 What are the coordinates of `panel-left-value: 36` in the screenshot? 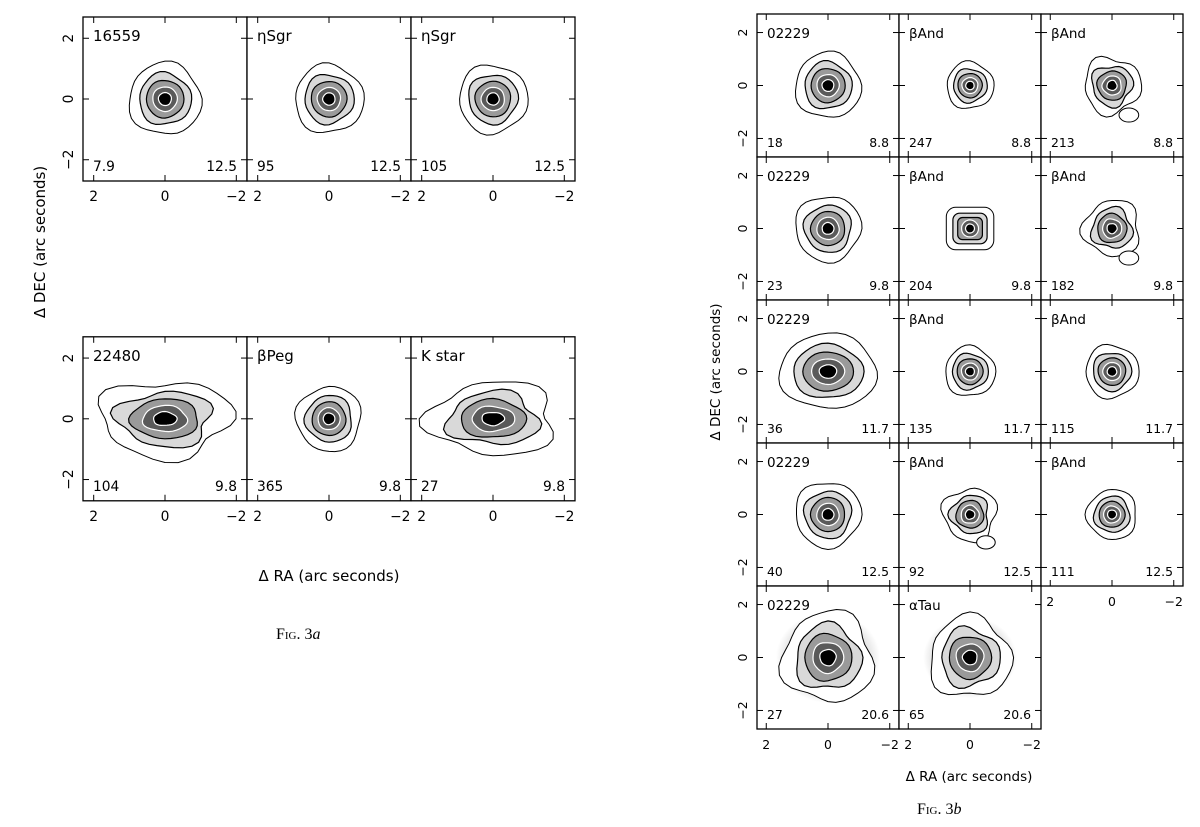 It's located at (775, 428).